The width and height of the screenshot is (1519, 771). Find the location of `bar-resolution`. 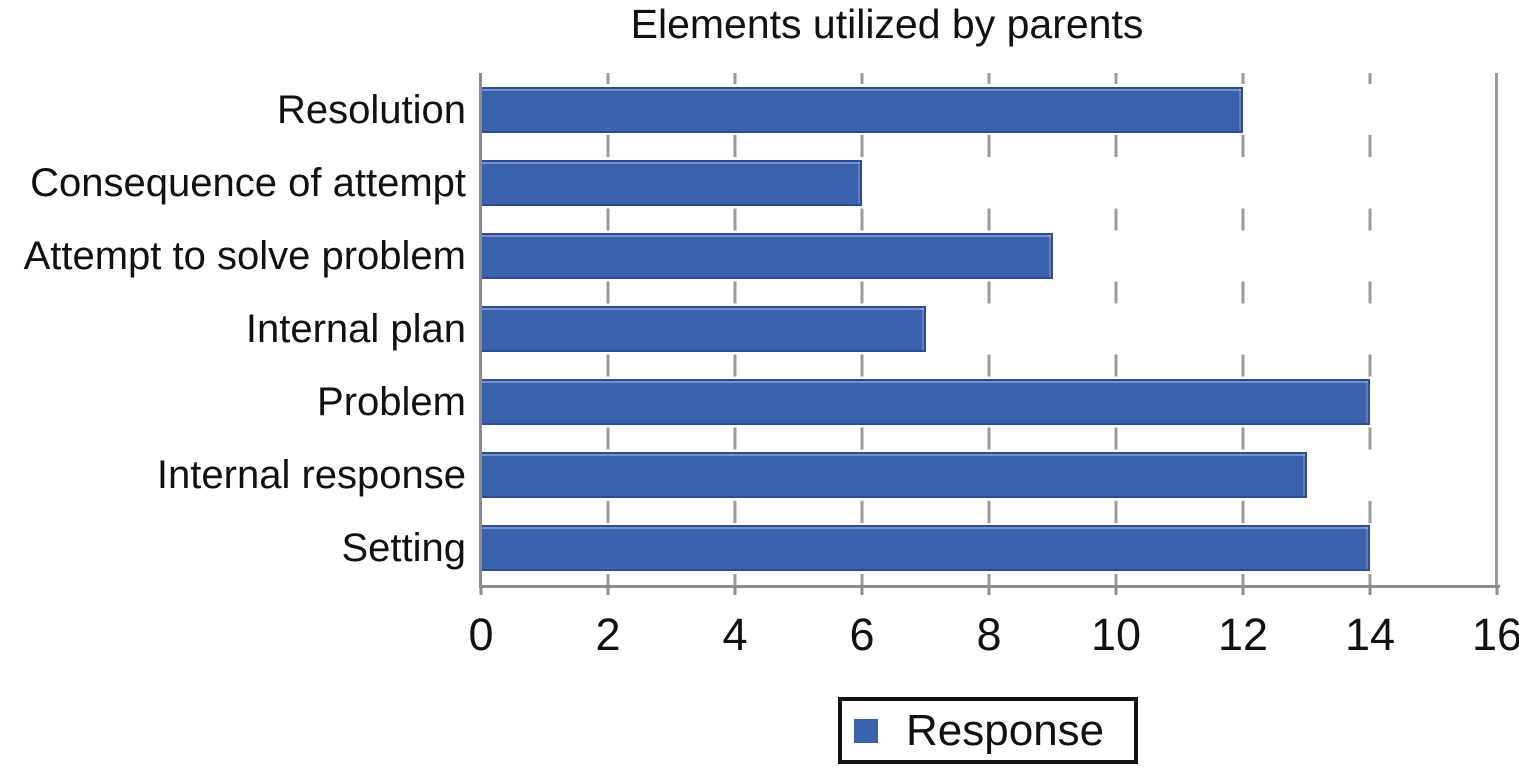

bar-resolution is located at coordinates (862, 109).